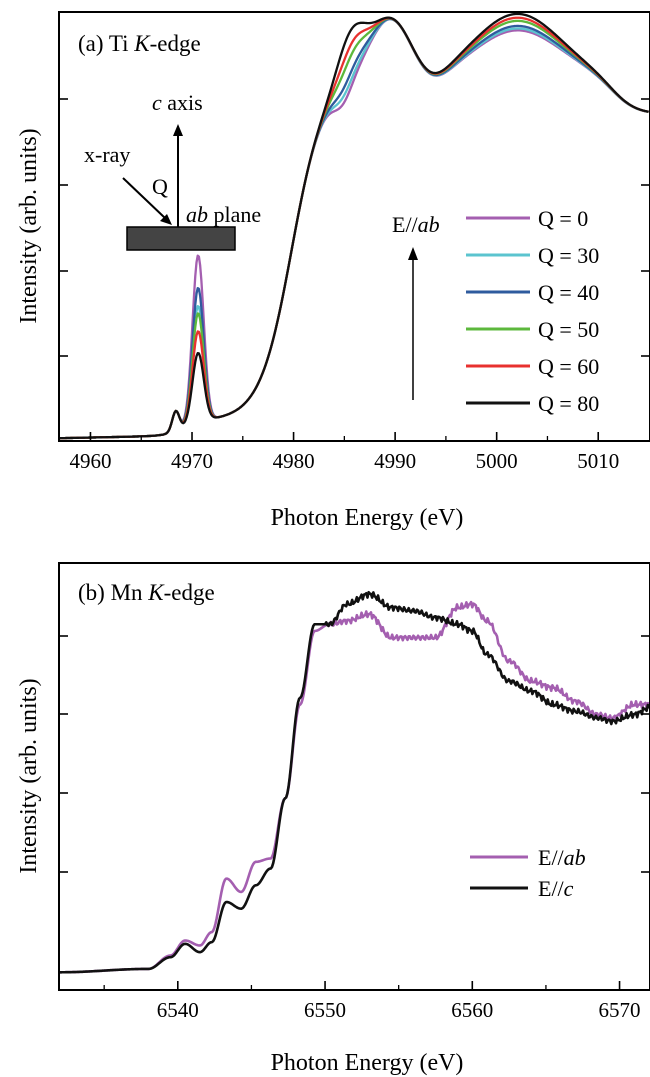 The height and width of the screenshot is (1077, 650). I want to click on xray-label: x-ray, so click(107, 154).